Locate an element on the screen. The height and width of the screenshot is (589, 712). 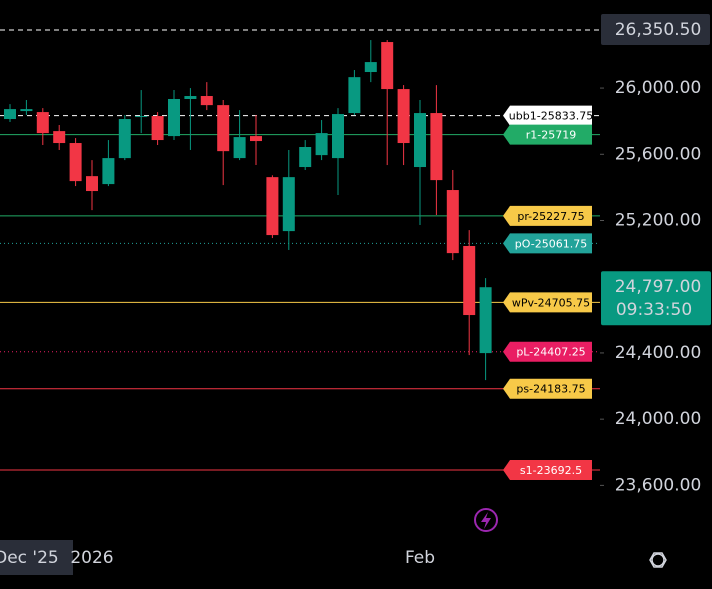
top-marker-label: 26,350.50 is located at coordinates (658, 30).